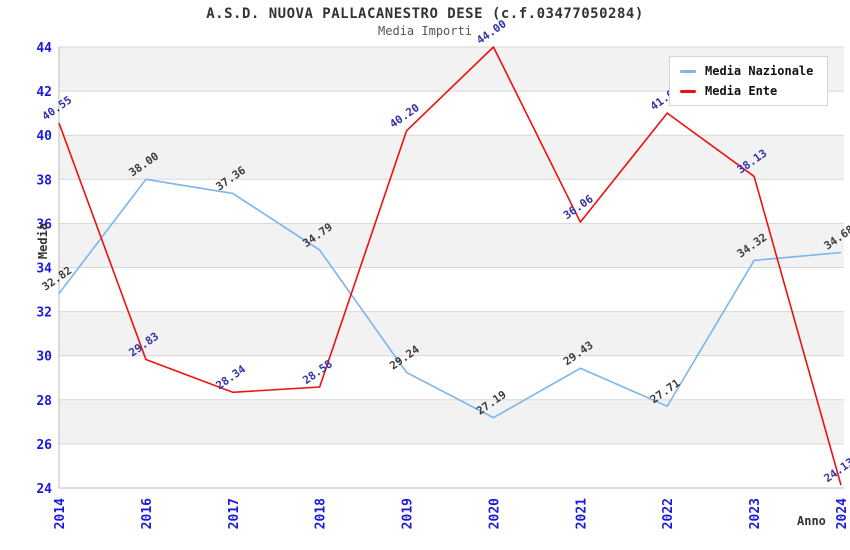 This screenshot has width=850, height=550. What do you see at coordinates (44, 269) in the screenshot?
I see `y-tick-label: 34` at bounding box center [44, 269].